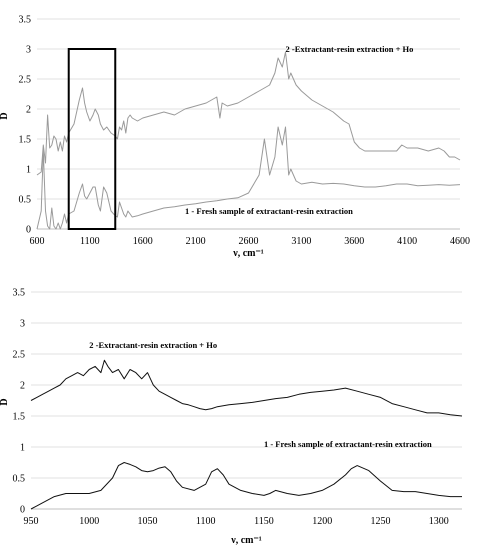 The width and height of the screenshot is (478, 550). I want to click on x-tick-label: 950, so click(31, 521).